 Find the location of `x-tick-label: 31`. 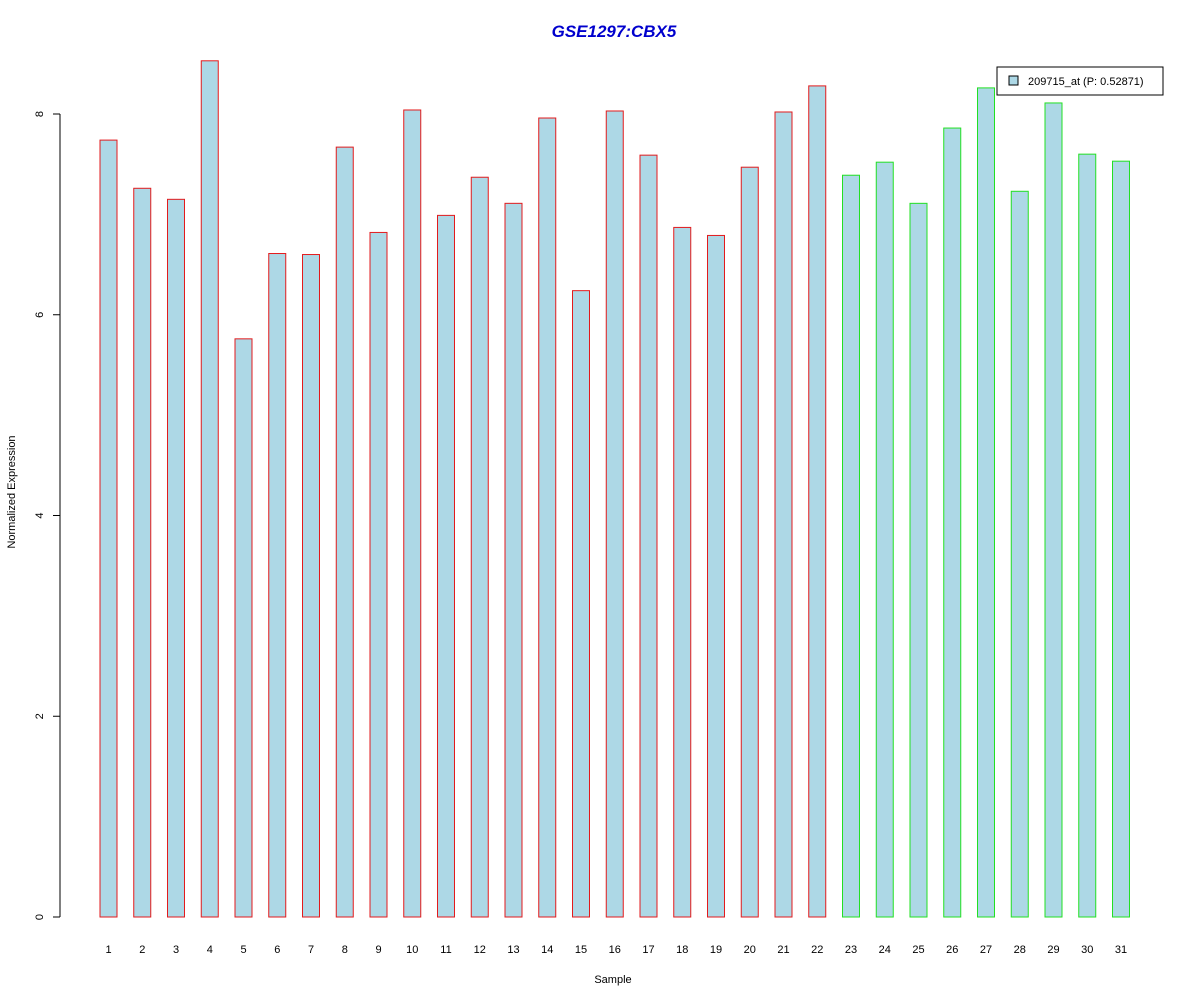

x-tick-label: 31 is located at coordinates (1121, 950).